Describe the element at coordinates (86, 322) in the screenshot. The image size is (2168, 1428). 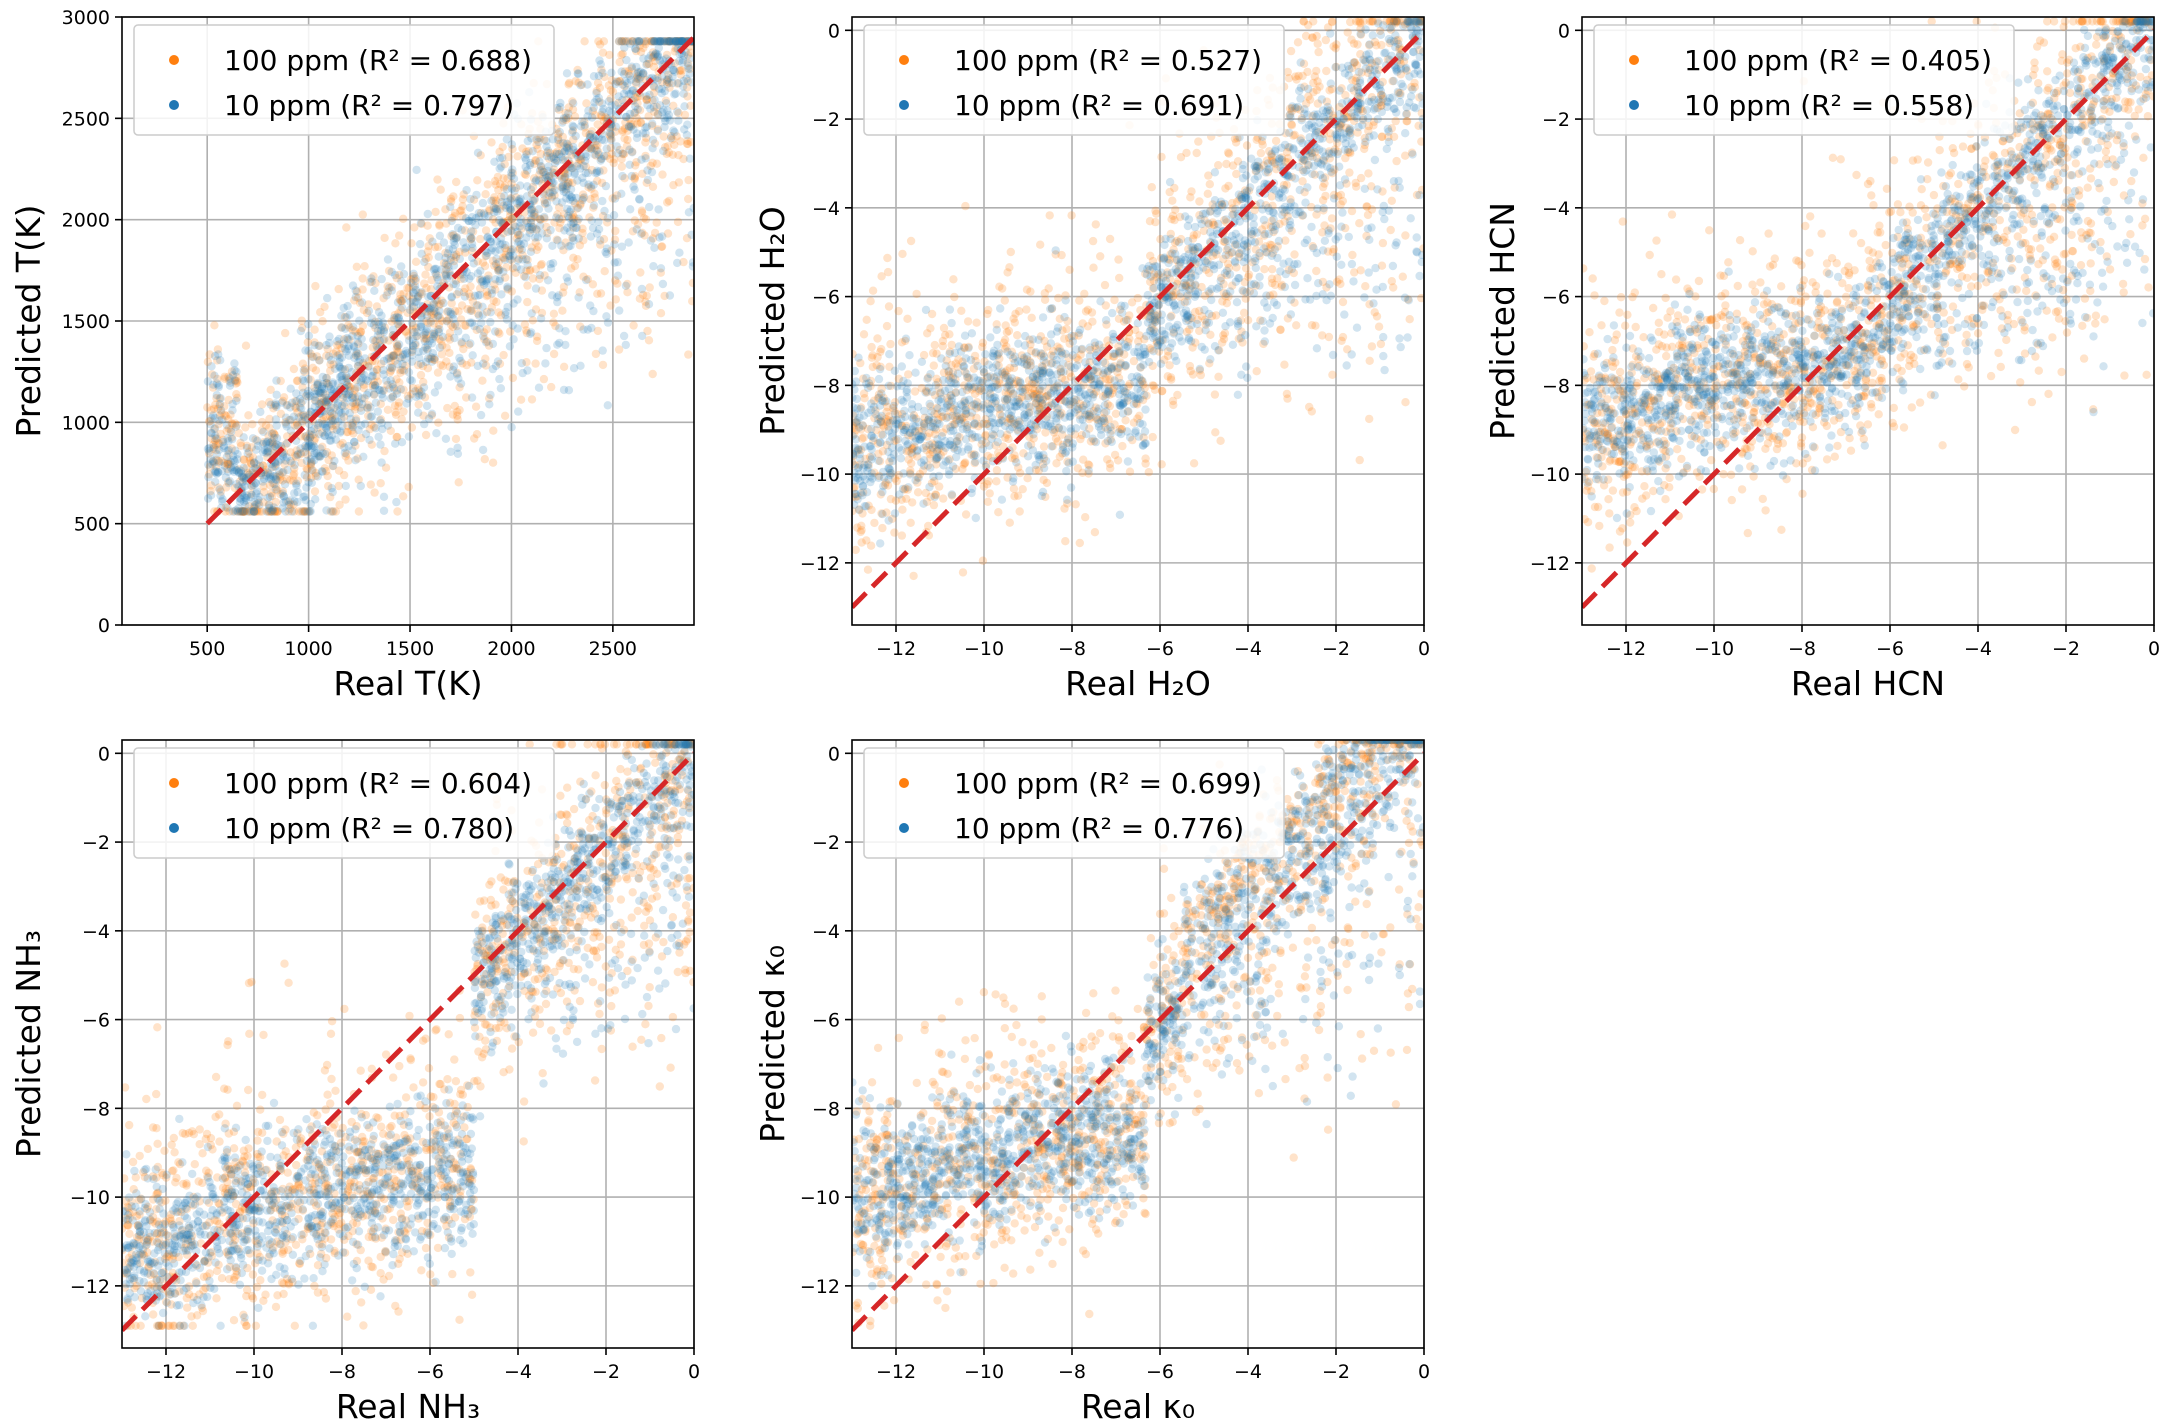
I see `y-tick-label: 1500` at that location.